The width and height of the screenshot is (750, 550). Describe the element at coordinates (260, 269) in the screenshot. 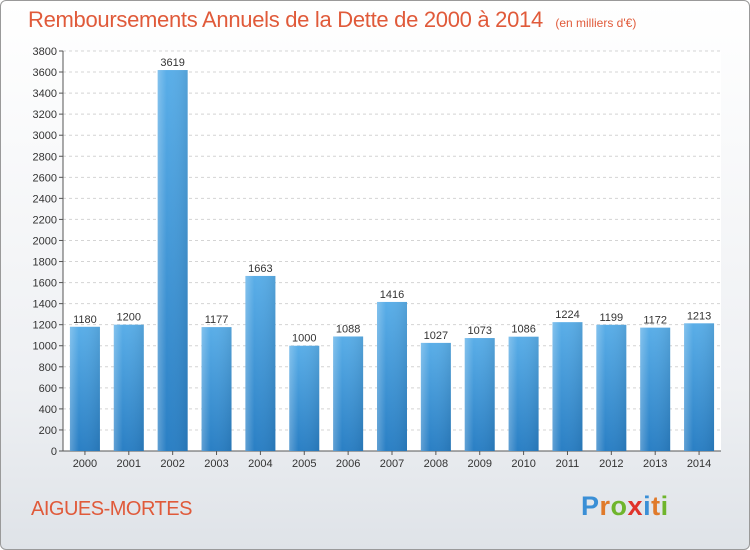

I see `bar-value-label: 1663` at that location.